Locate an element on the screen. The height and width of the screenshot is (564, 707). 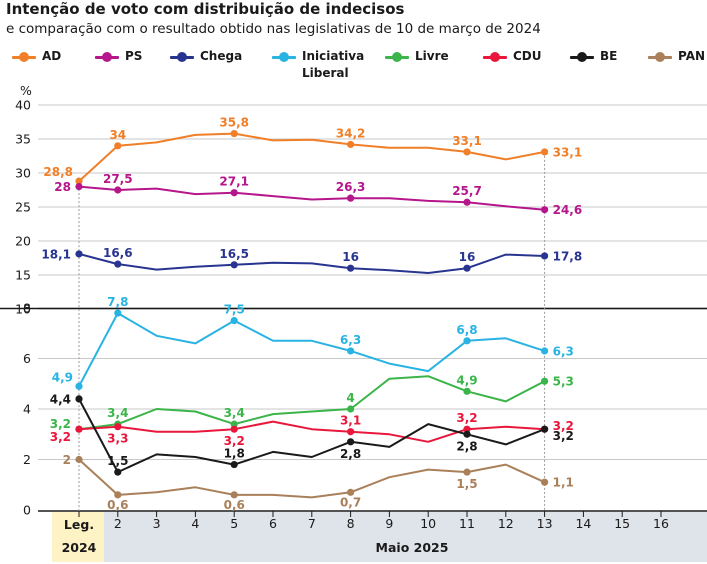
data-label: 25,7 is located at coordinates (467, 191).